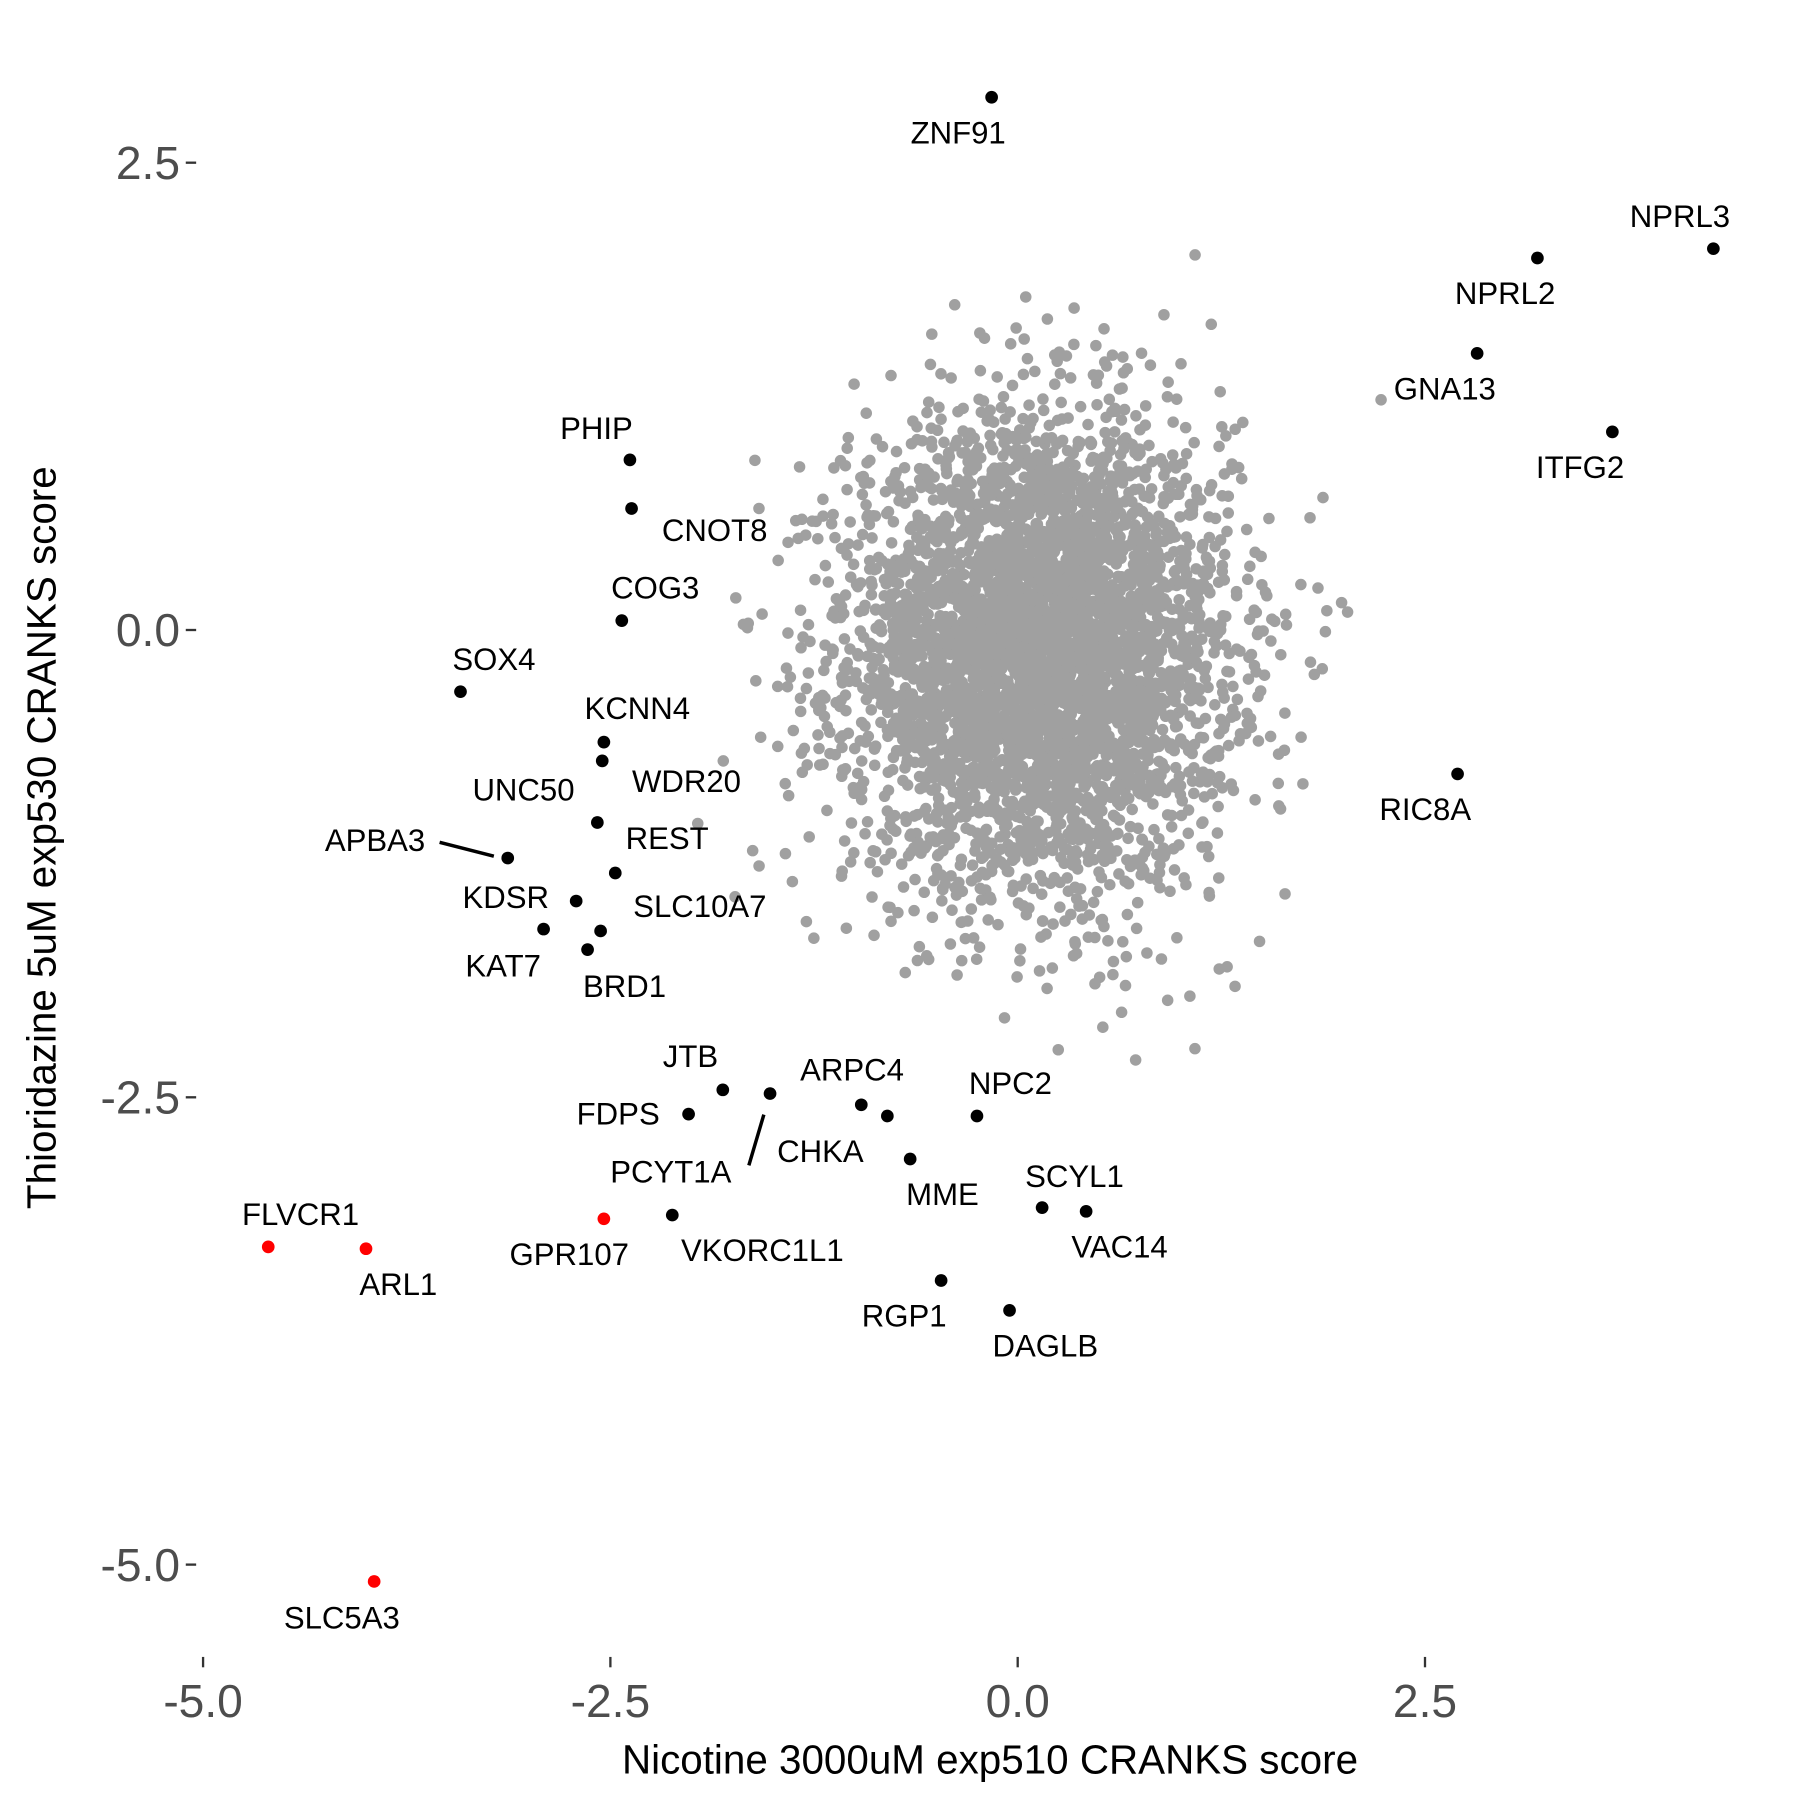  What do you see at coordinates (904, 1316) in the screenshot?
I see `point-label: RGP1` at bounding box center [904, 1316].